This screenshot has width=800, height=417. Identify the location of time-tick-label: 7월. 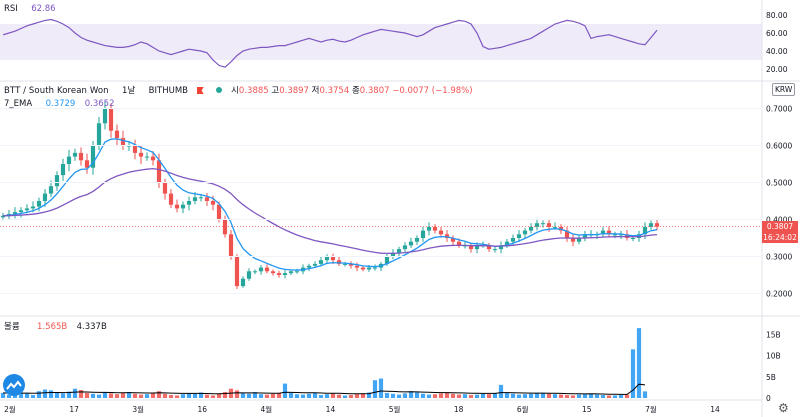
(651, 409).